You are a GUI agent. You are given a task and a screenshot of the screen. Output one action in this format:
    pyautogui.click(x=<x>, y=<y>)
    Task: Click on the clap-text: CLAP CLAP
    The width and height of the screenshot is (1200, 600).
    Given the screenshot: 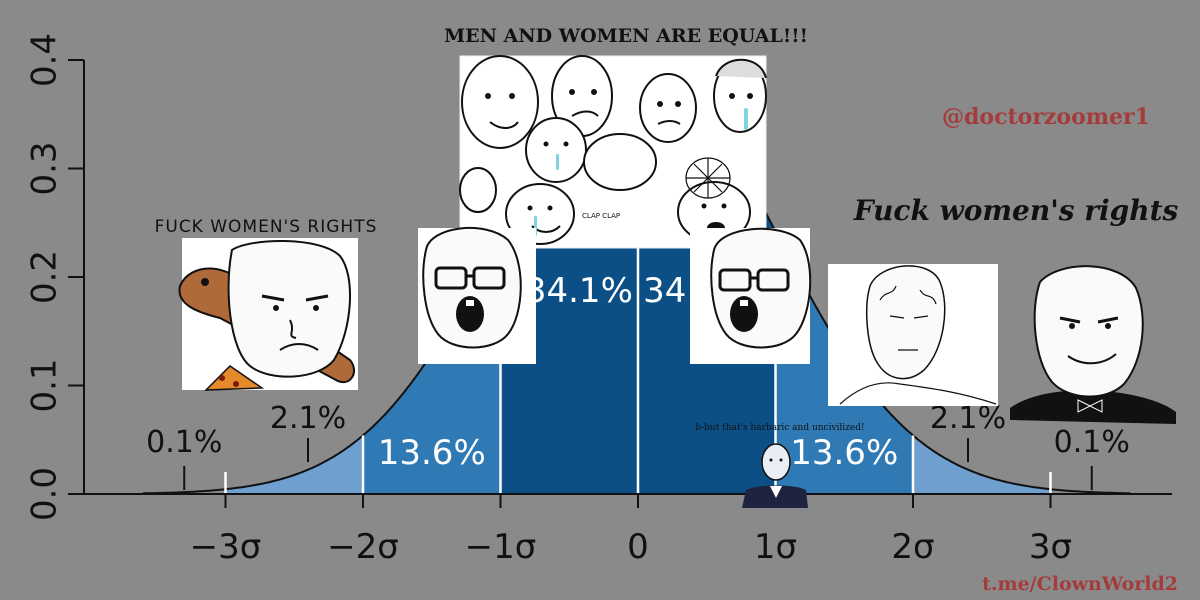 What is the action you would take?
    pyautogui.click(x=601, y=216)
    